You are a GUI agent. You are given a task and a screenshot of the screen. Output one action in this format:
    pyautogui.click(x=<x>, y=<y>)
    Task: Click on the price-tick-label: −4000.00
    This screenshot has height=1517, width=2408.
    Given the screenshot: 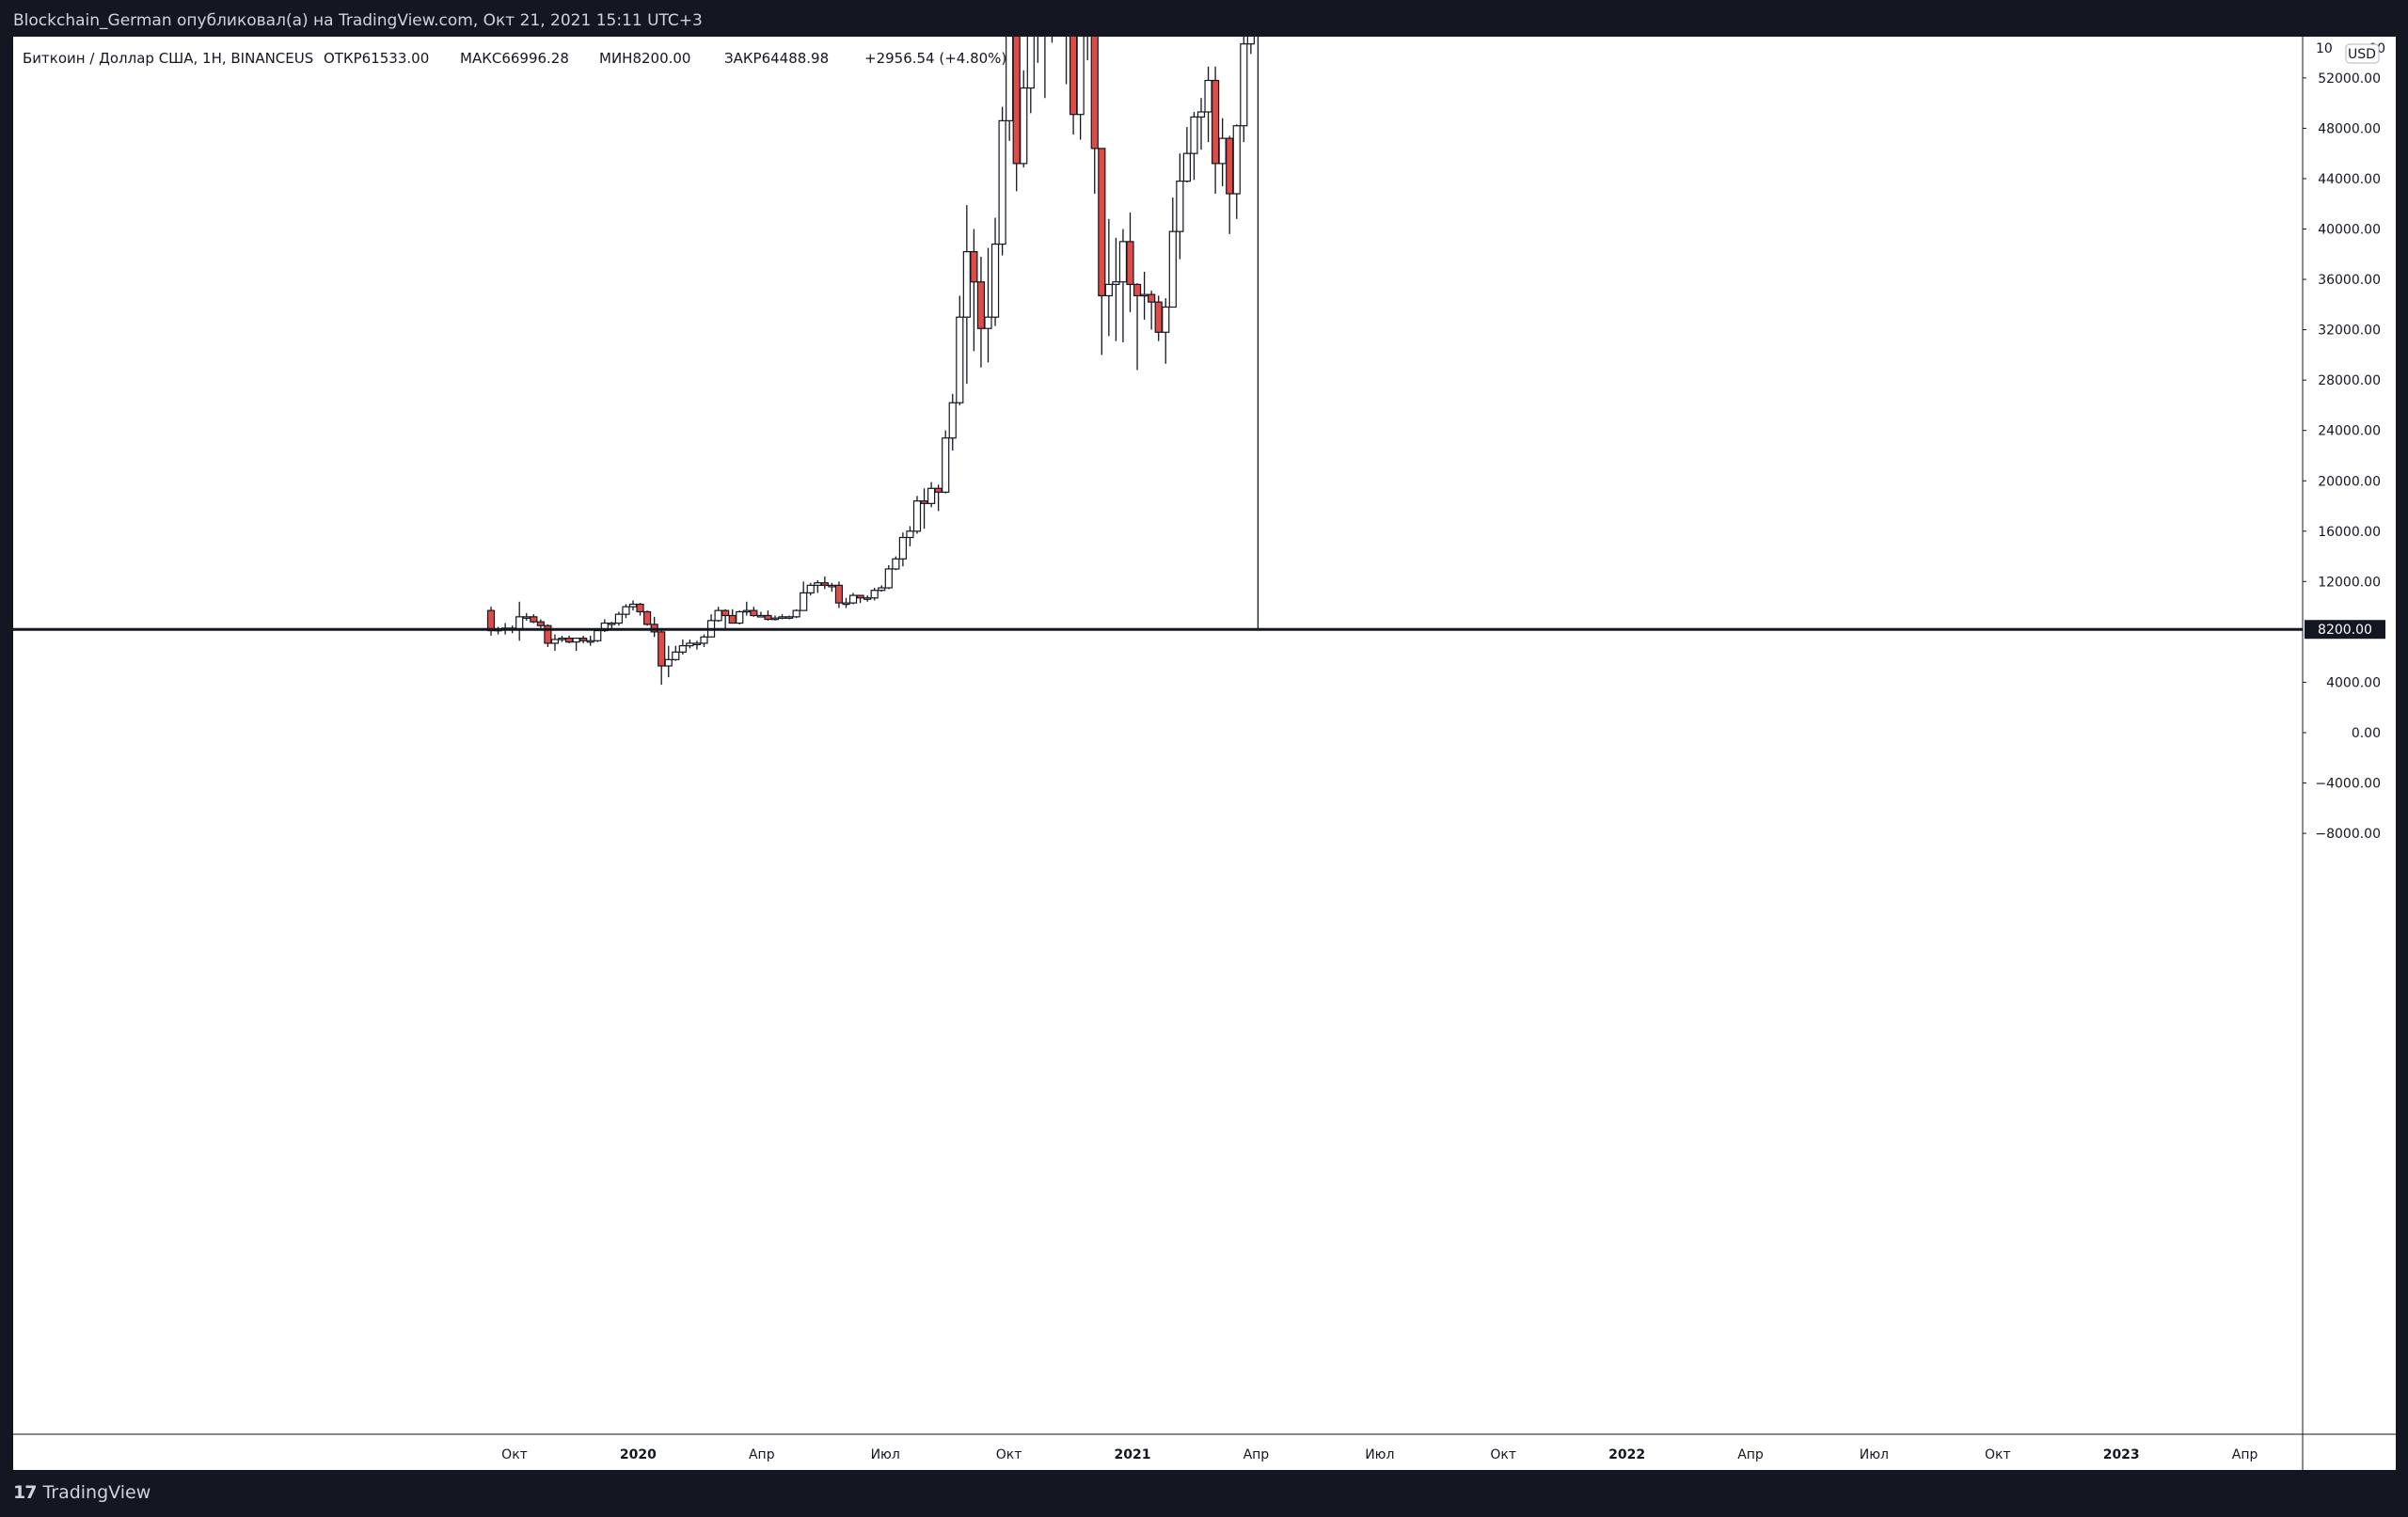 What is the action you would take?
    pyautogui.click(x=2348, y=784)
    